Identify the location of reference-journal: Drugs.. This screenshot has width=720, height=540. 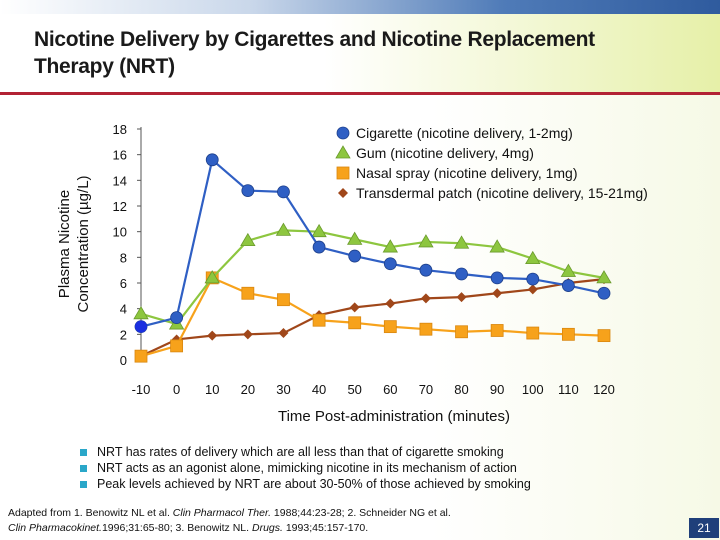
(267, 528).